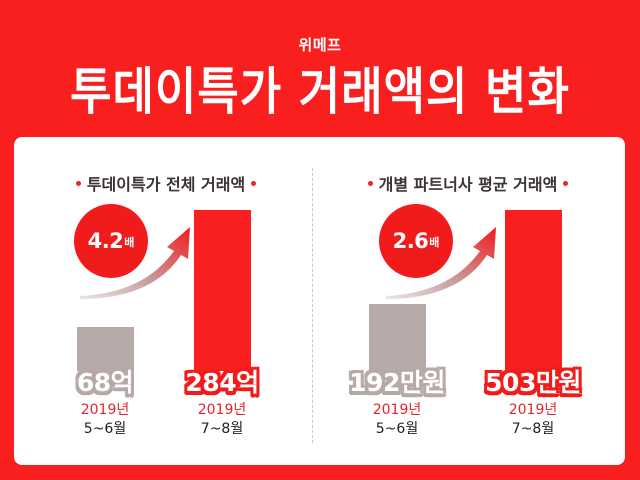  I want to click on bar-before-total, so click(105, 349).